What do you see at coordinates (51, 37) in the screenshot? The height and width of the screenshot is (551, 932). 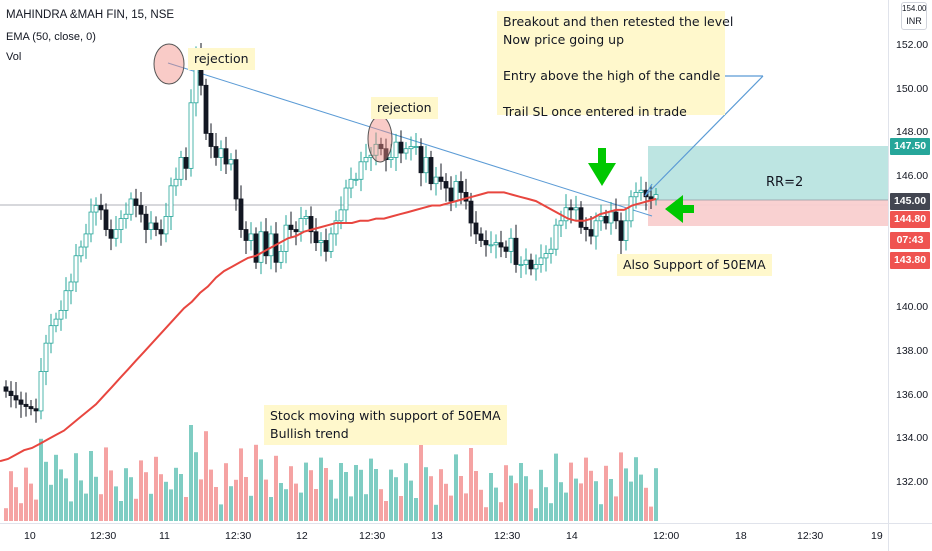 I see `ema-legend: EMA (50, close, 0)` at bounding box center [51, 37].